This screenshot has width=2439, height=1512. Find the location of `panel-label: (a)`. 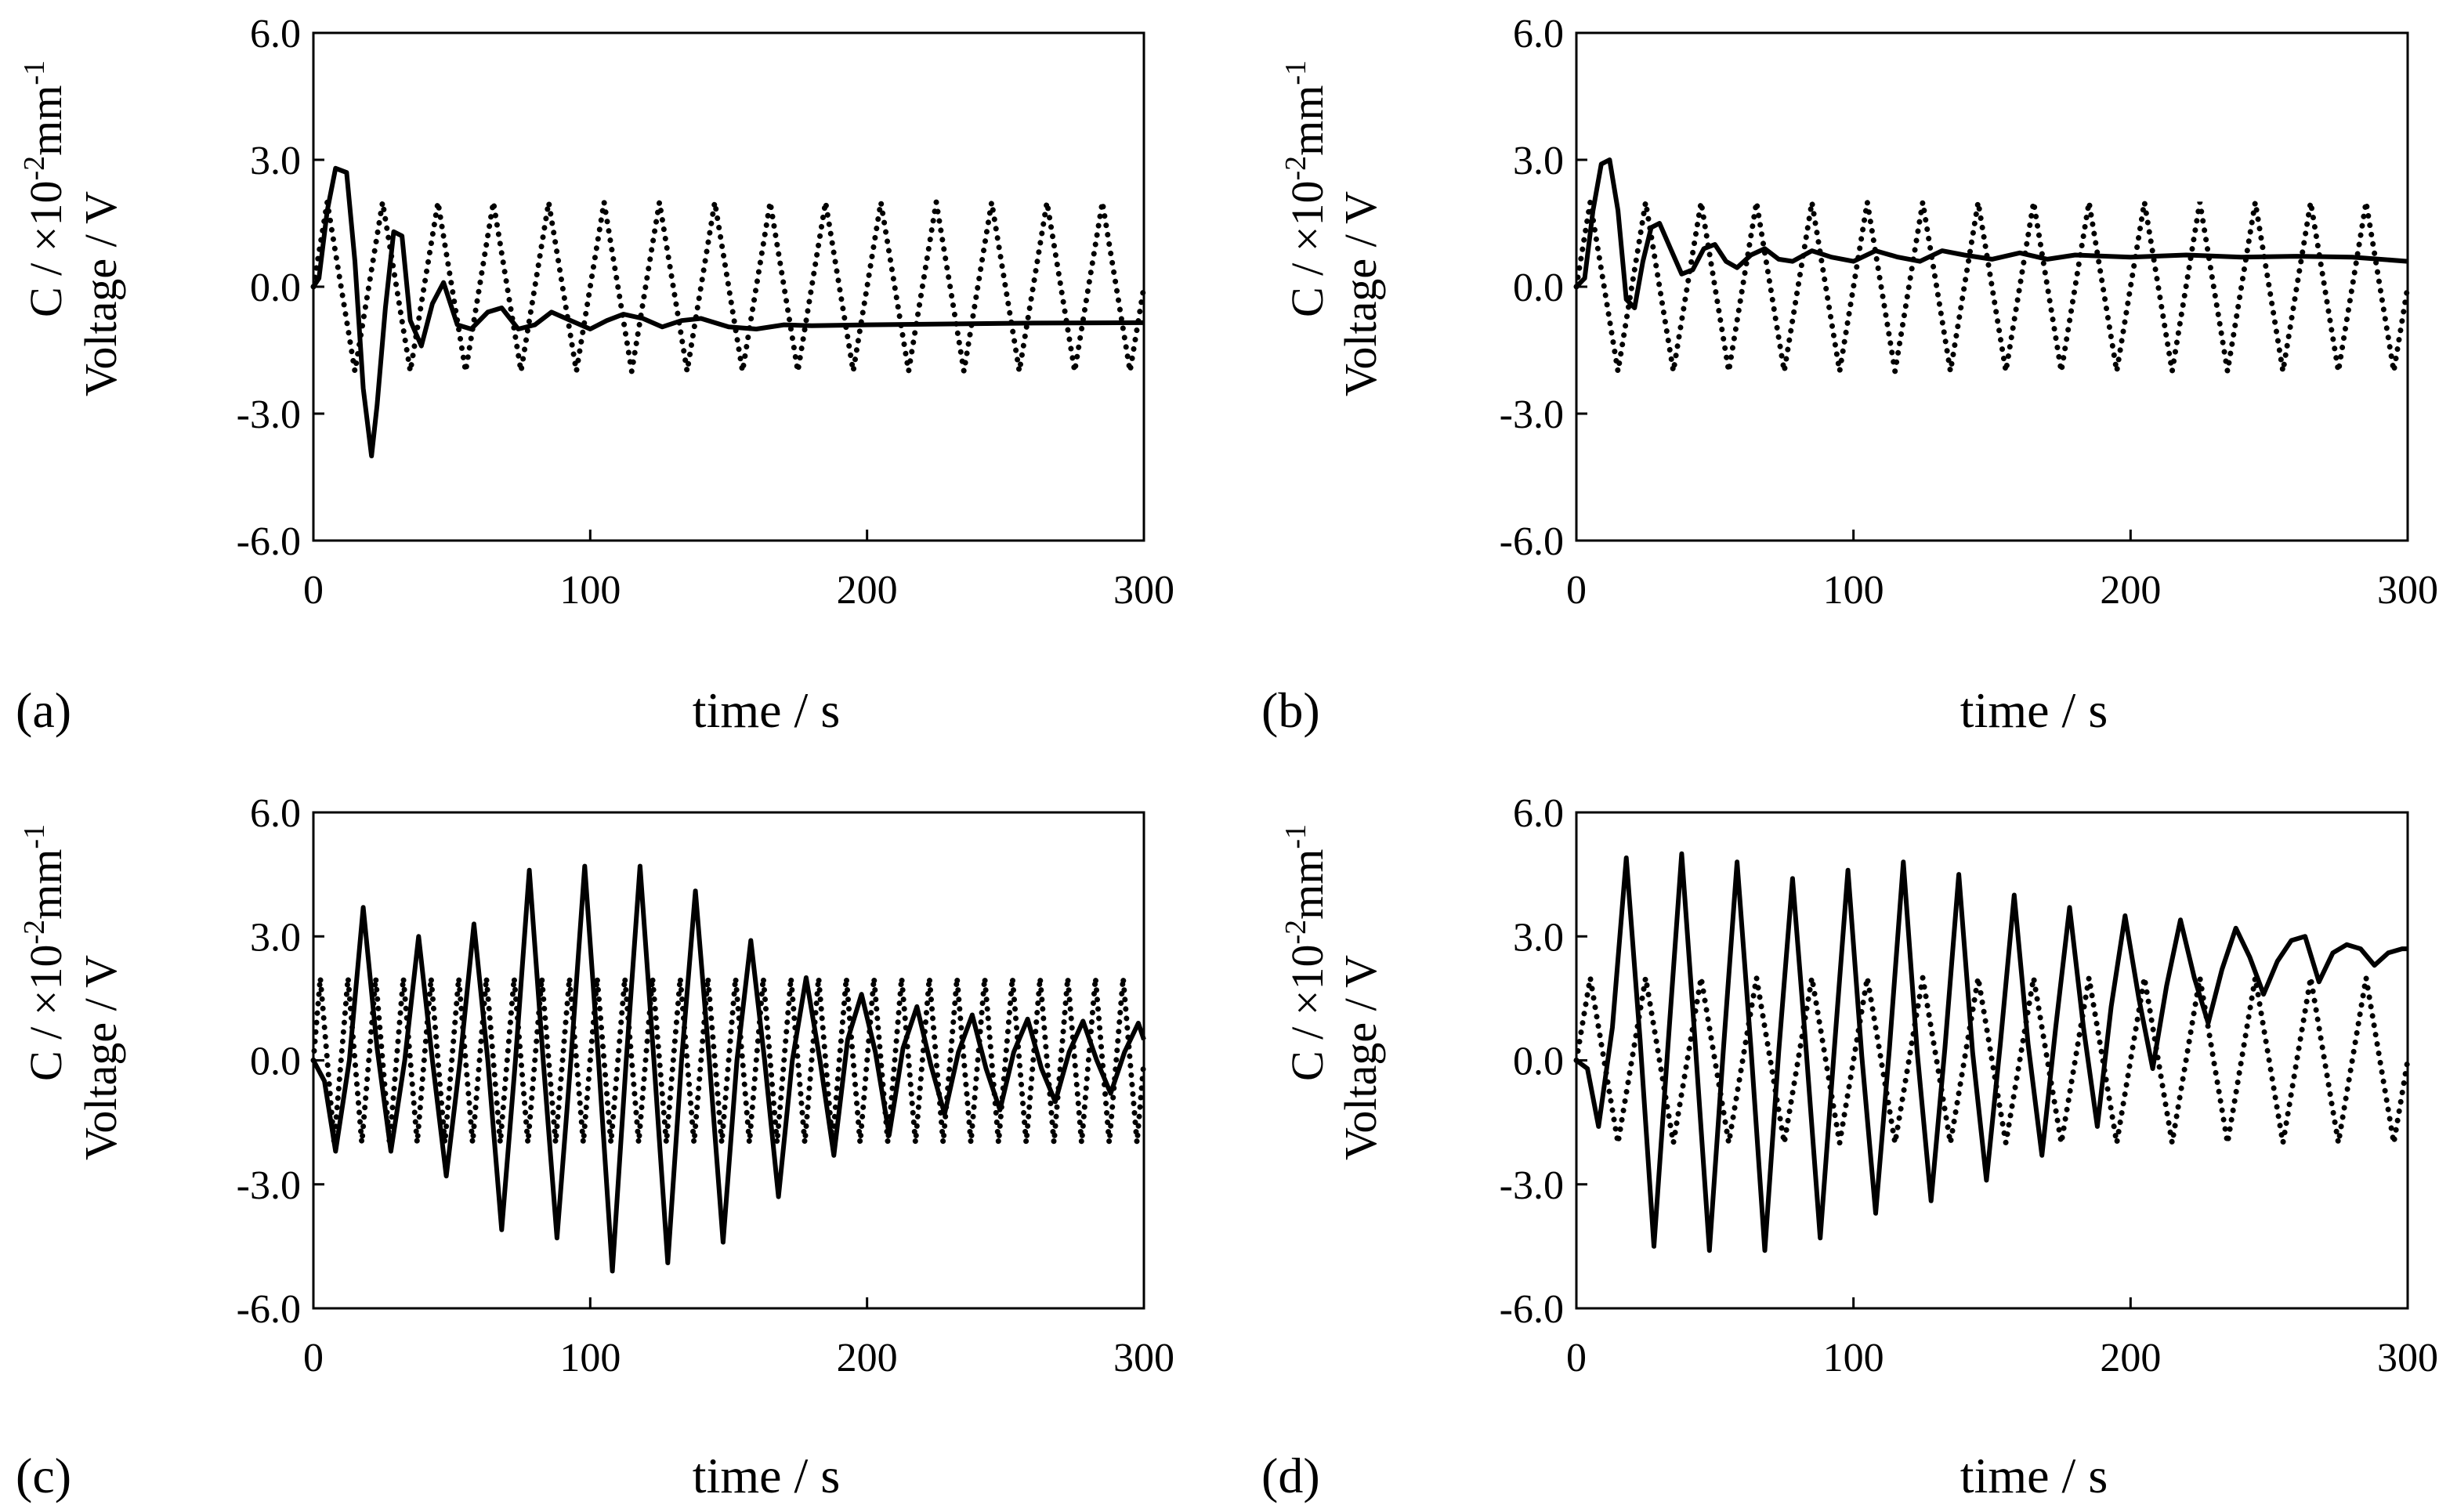

panel-label: (a) is located at coordinates (43, 710).